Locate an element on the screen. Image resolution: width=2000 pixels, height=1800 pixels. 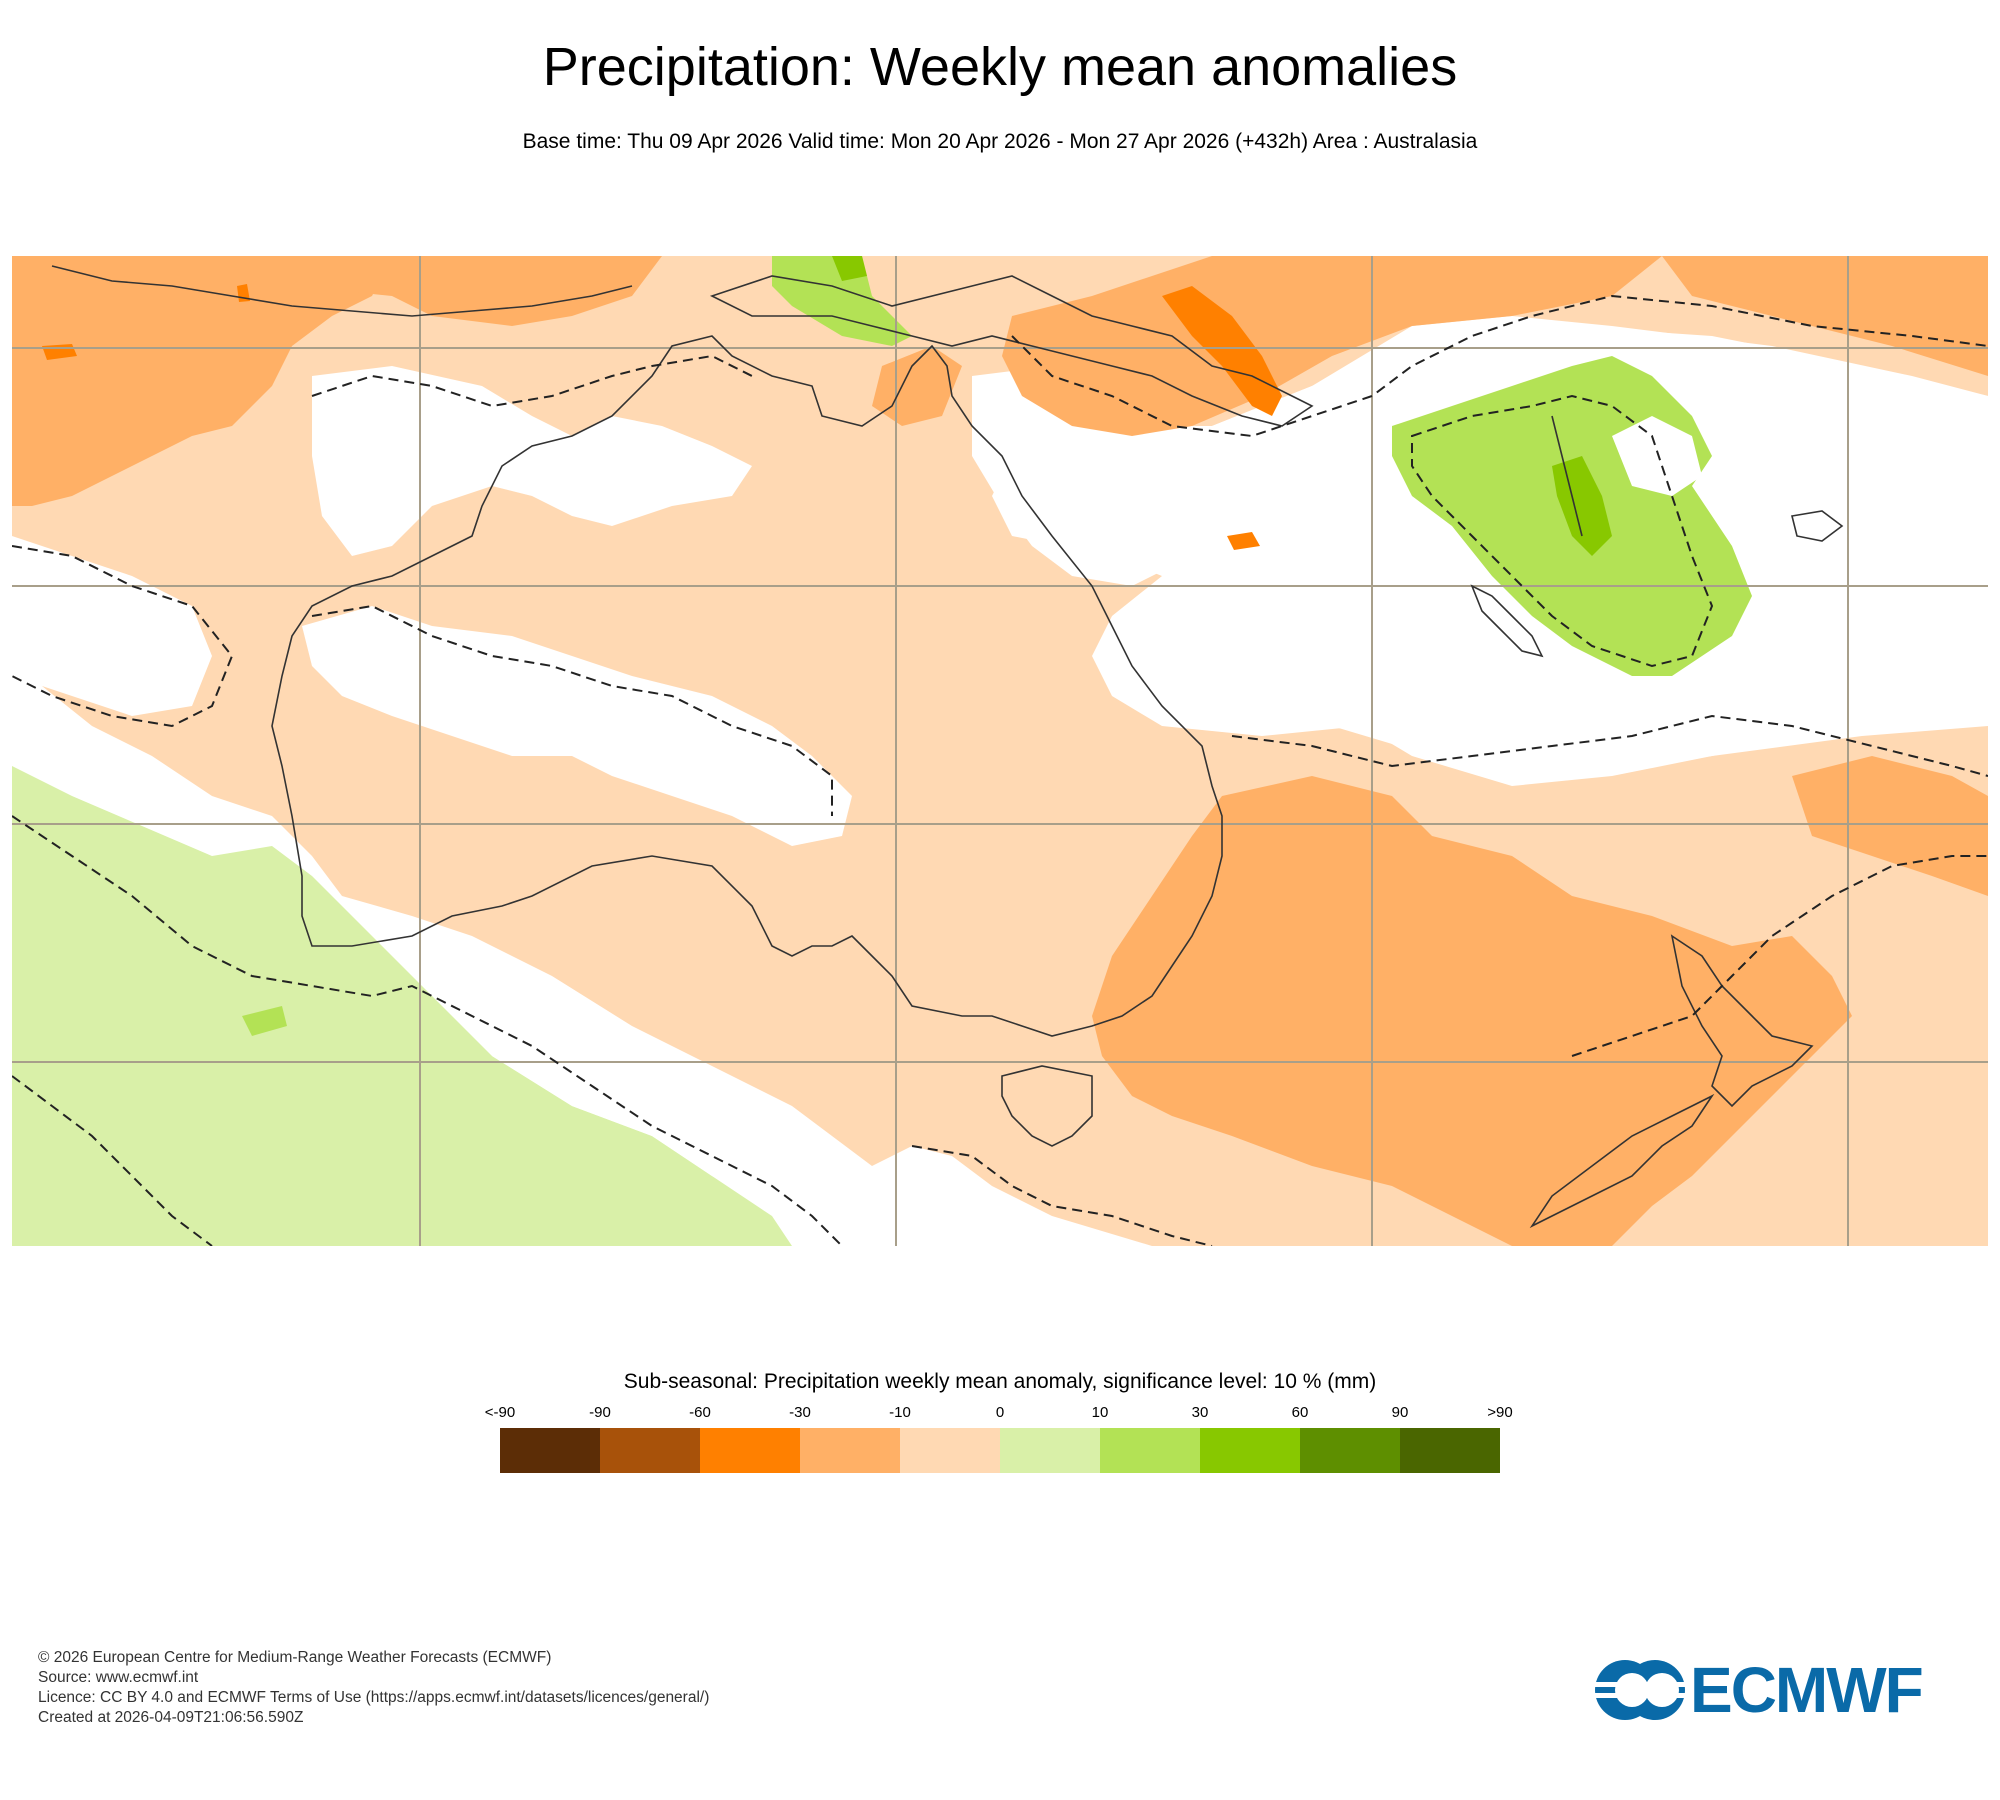
significance-contour-tasmania is located at coordinates (1062, 1195).